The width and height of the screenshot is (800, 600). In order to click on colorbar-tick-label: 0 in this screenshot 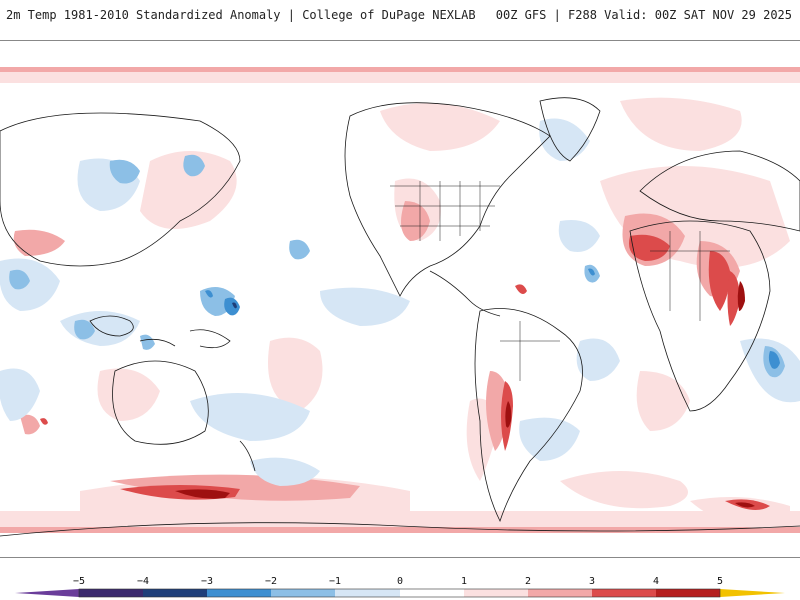, I will do `click(400, 581)`.